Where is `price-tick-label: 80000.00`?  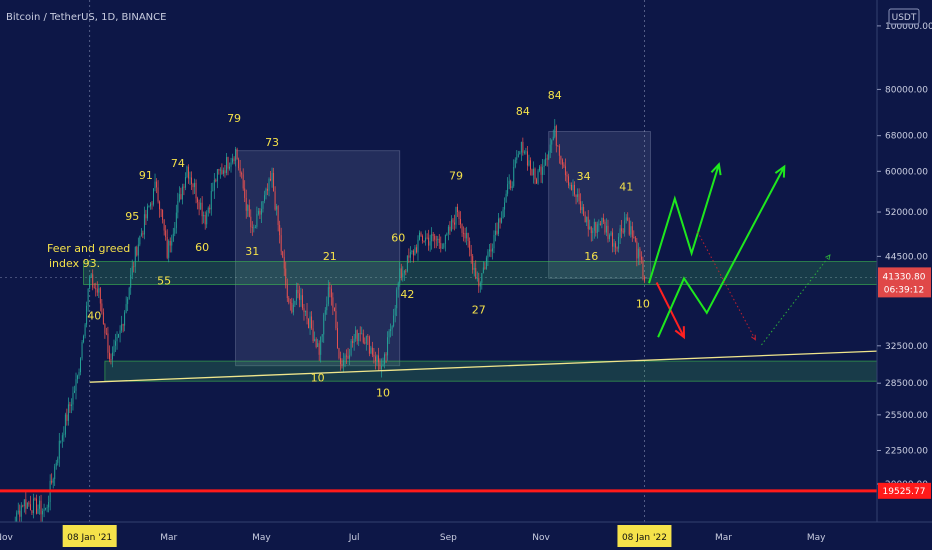 price-tick-label: 80000.00 is located at coordinates (906, 90).